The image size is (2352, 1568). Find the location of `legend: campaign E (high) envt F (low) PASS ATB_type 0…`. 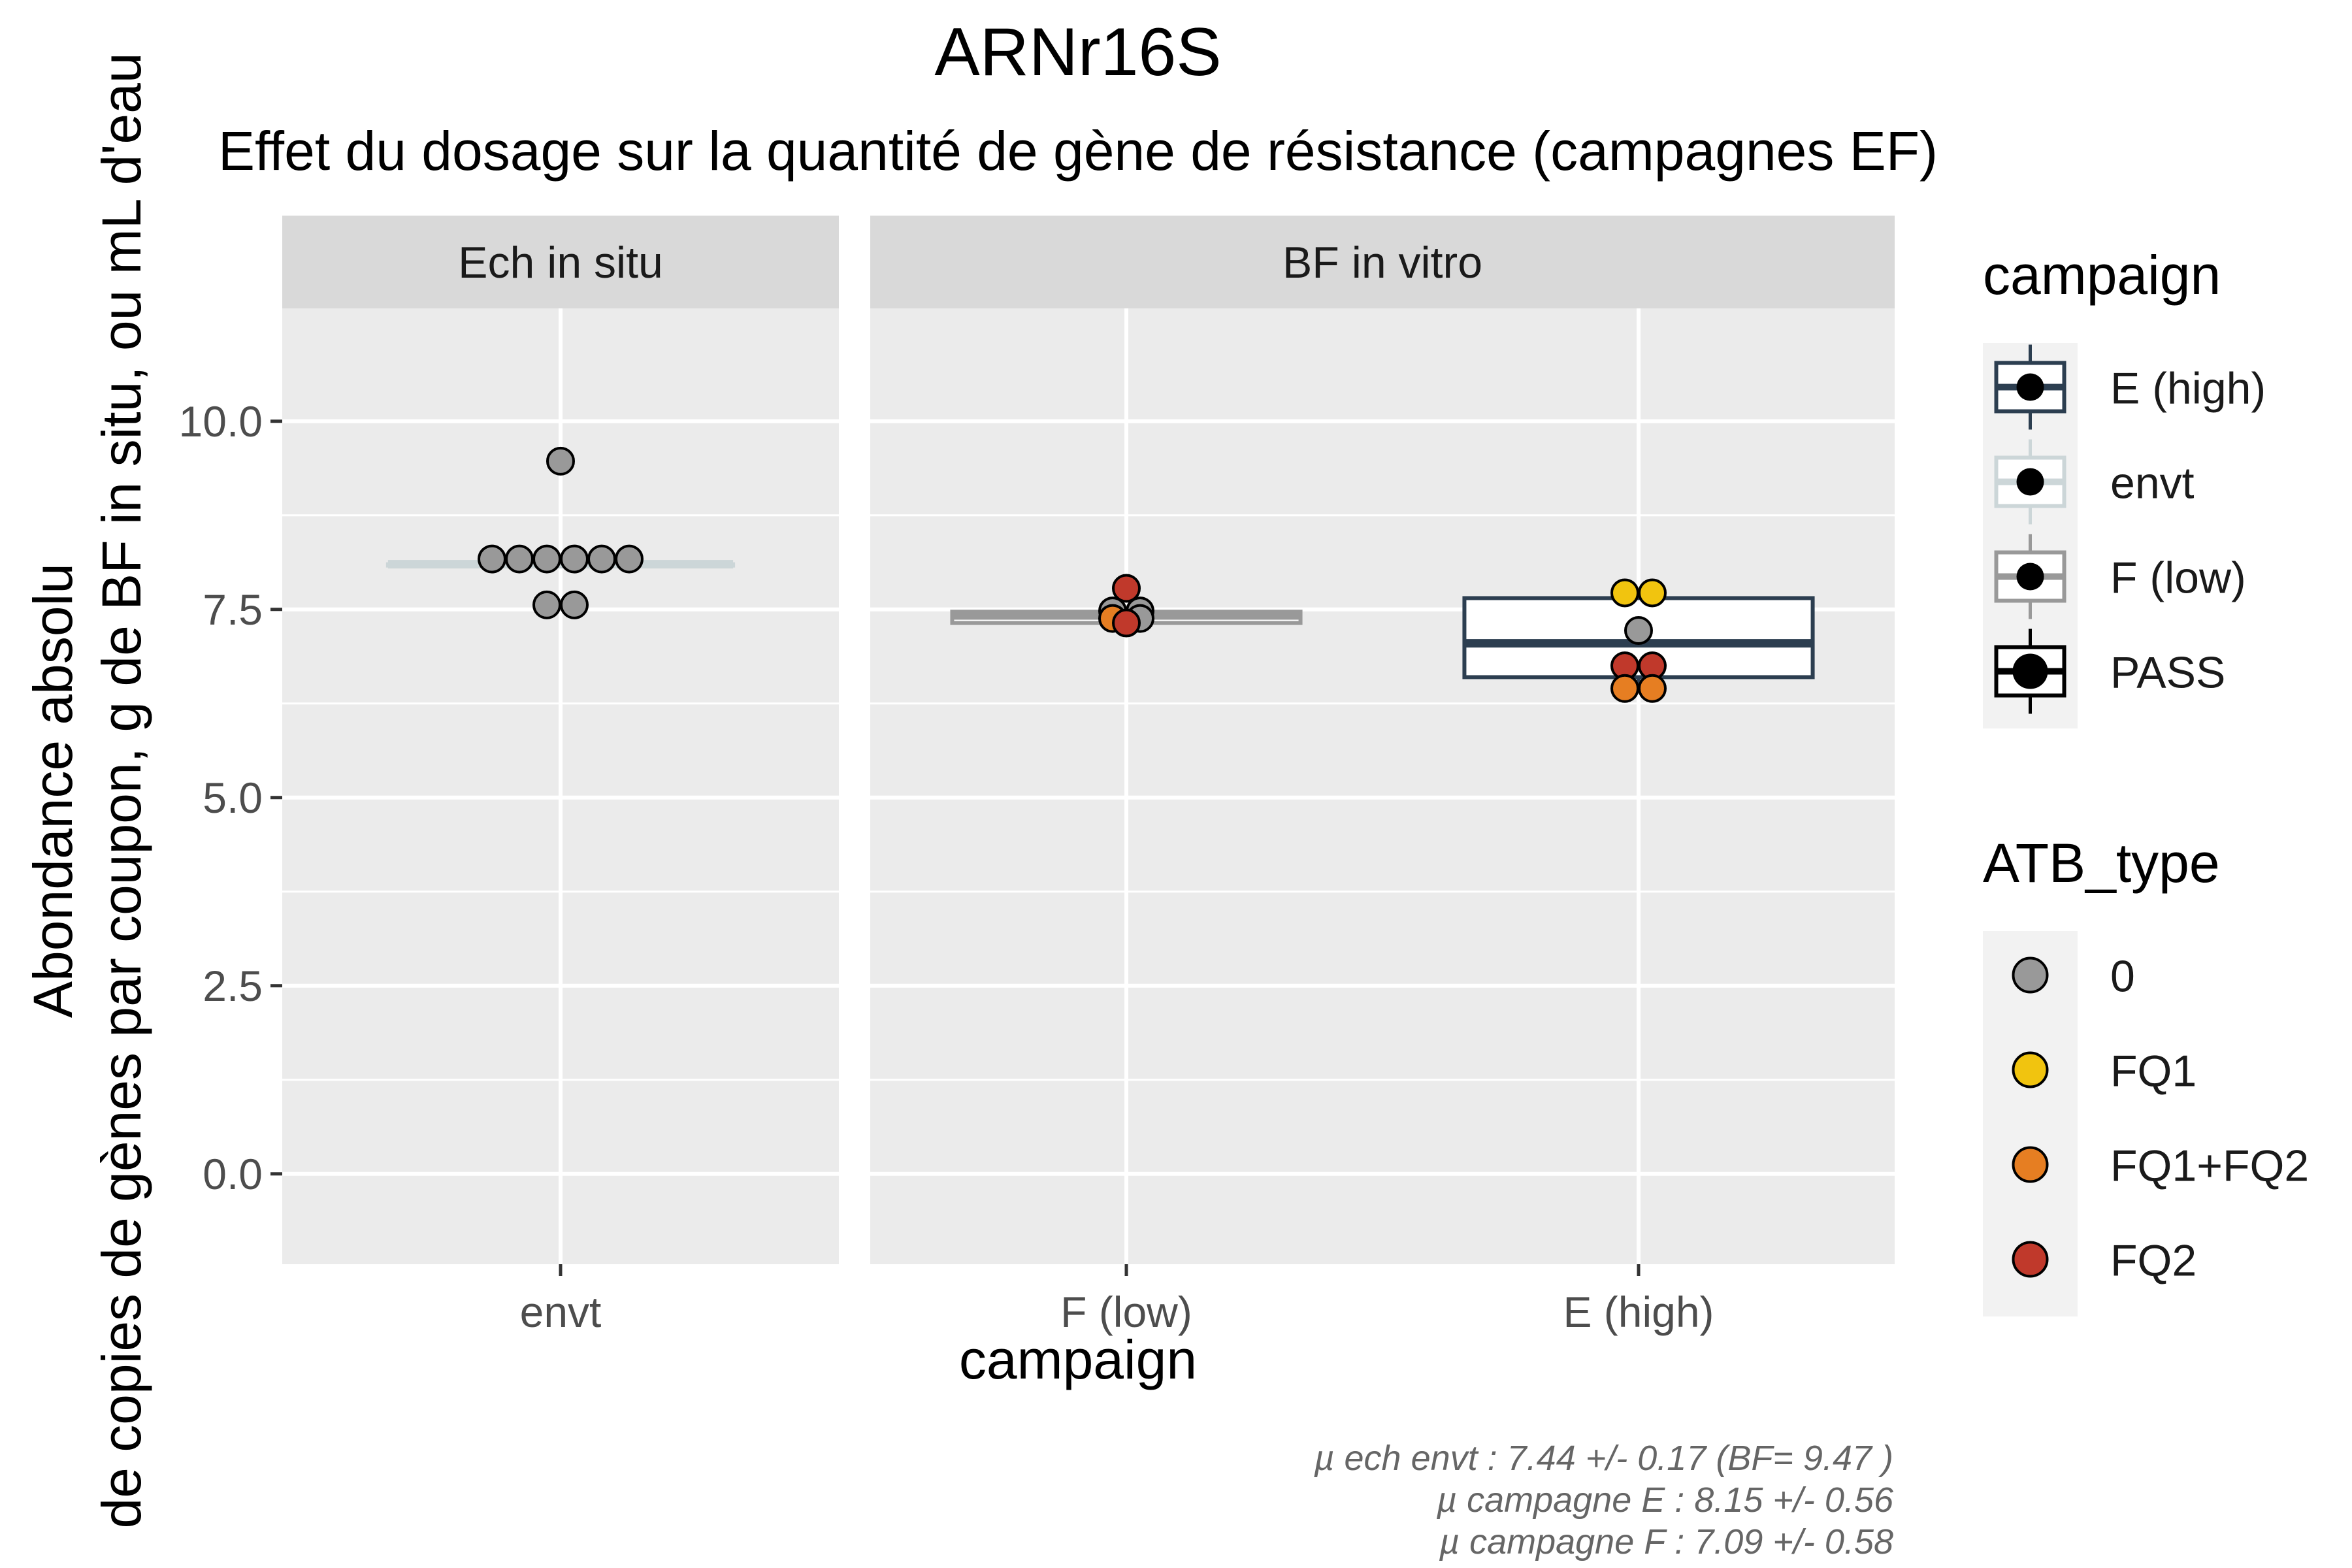

legend: campaign E (high) envt F (low) PASS ATB_type 0… is located at coordinates (2146, 780).